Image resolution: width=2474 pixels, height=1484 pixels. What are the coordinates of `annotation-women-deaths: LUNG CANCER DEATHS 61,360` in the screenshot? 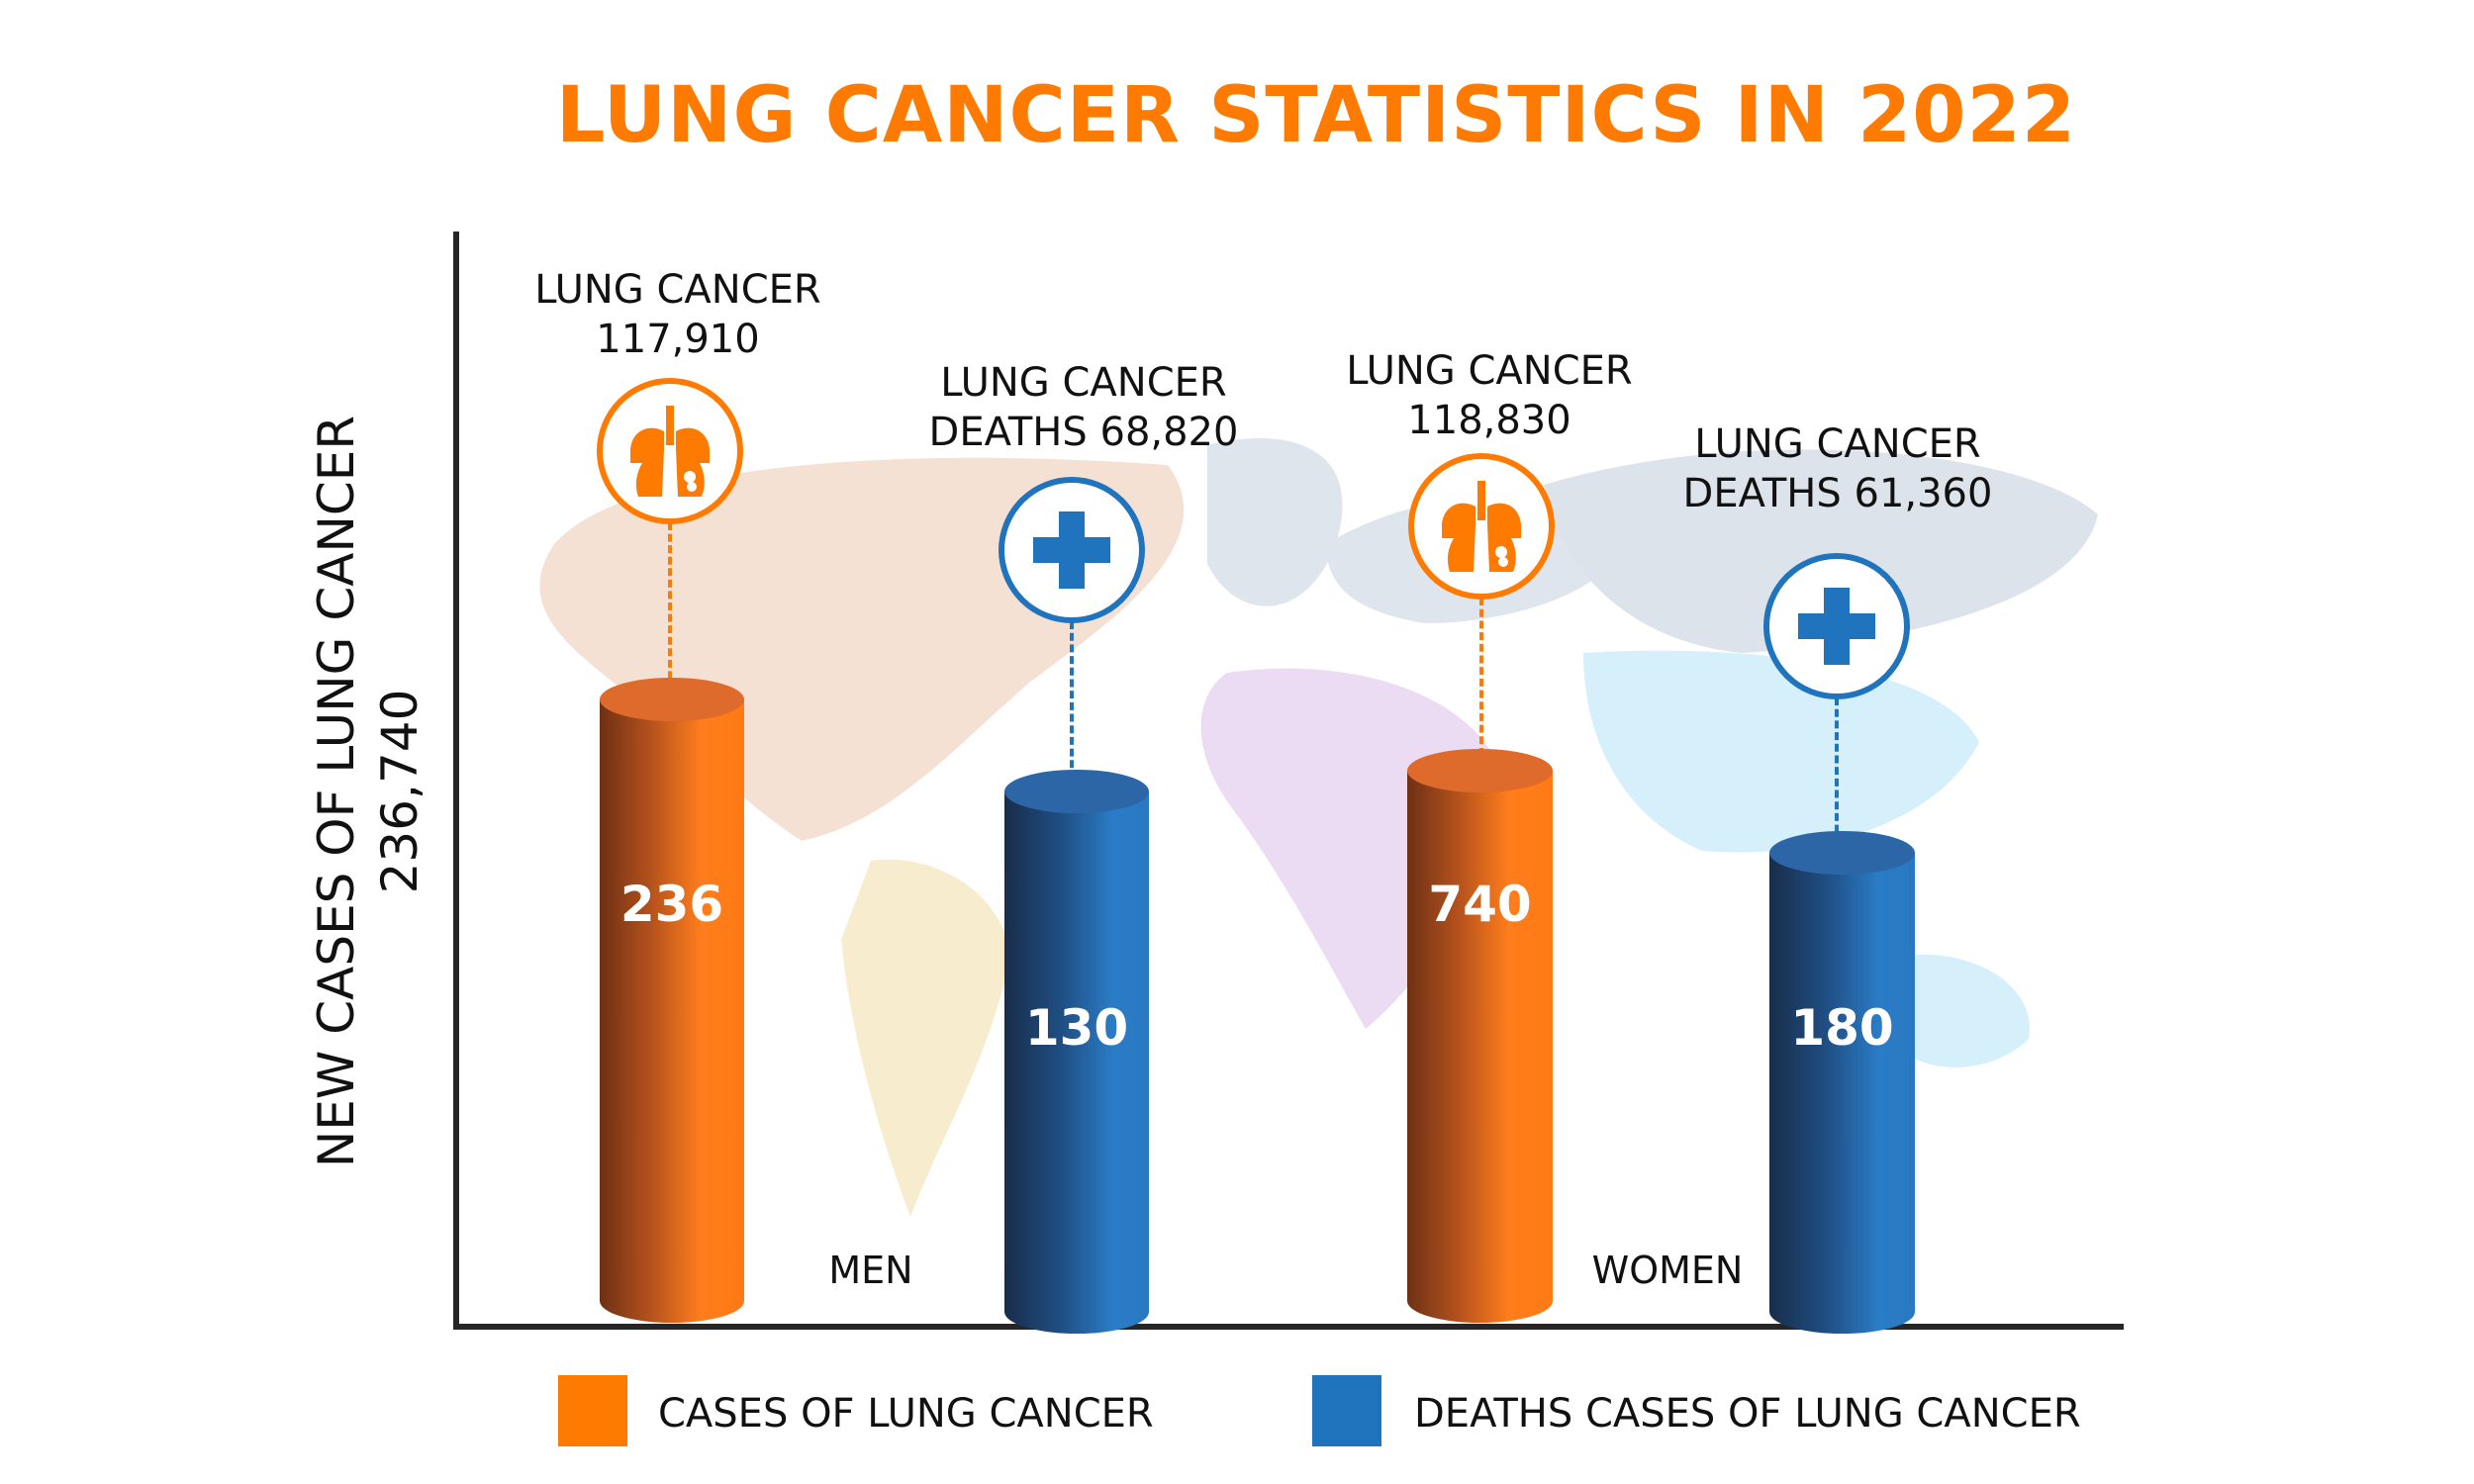 It's located at (1838, 468).